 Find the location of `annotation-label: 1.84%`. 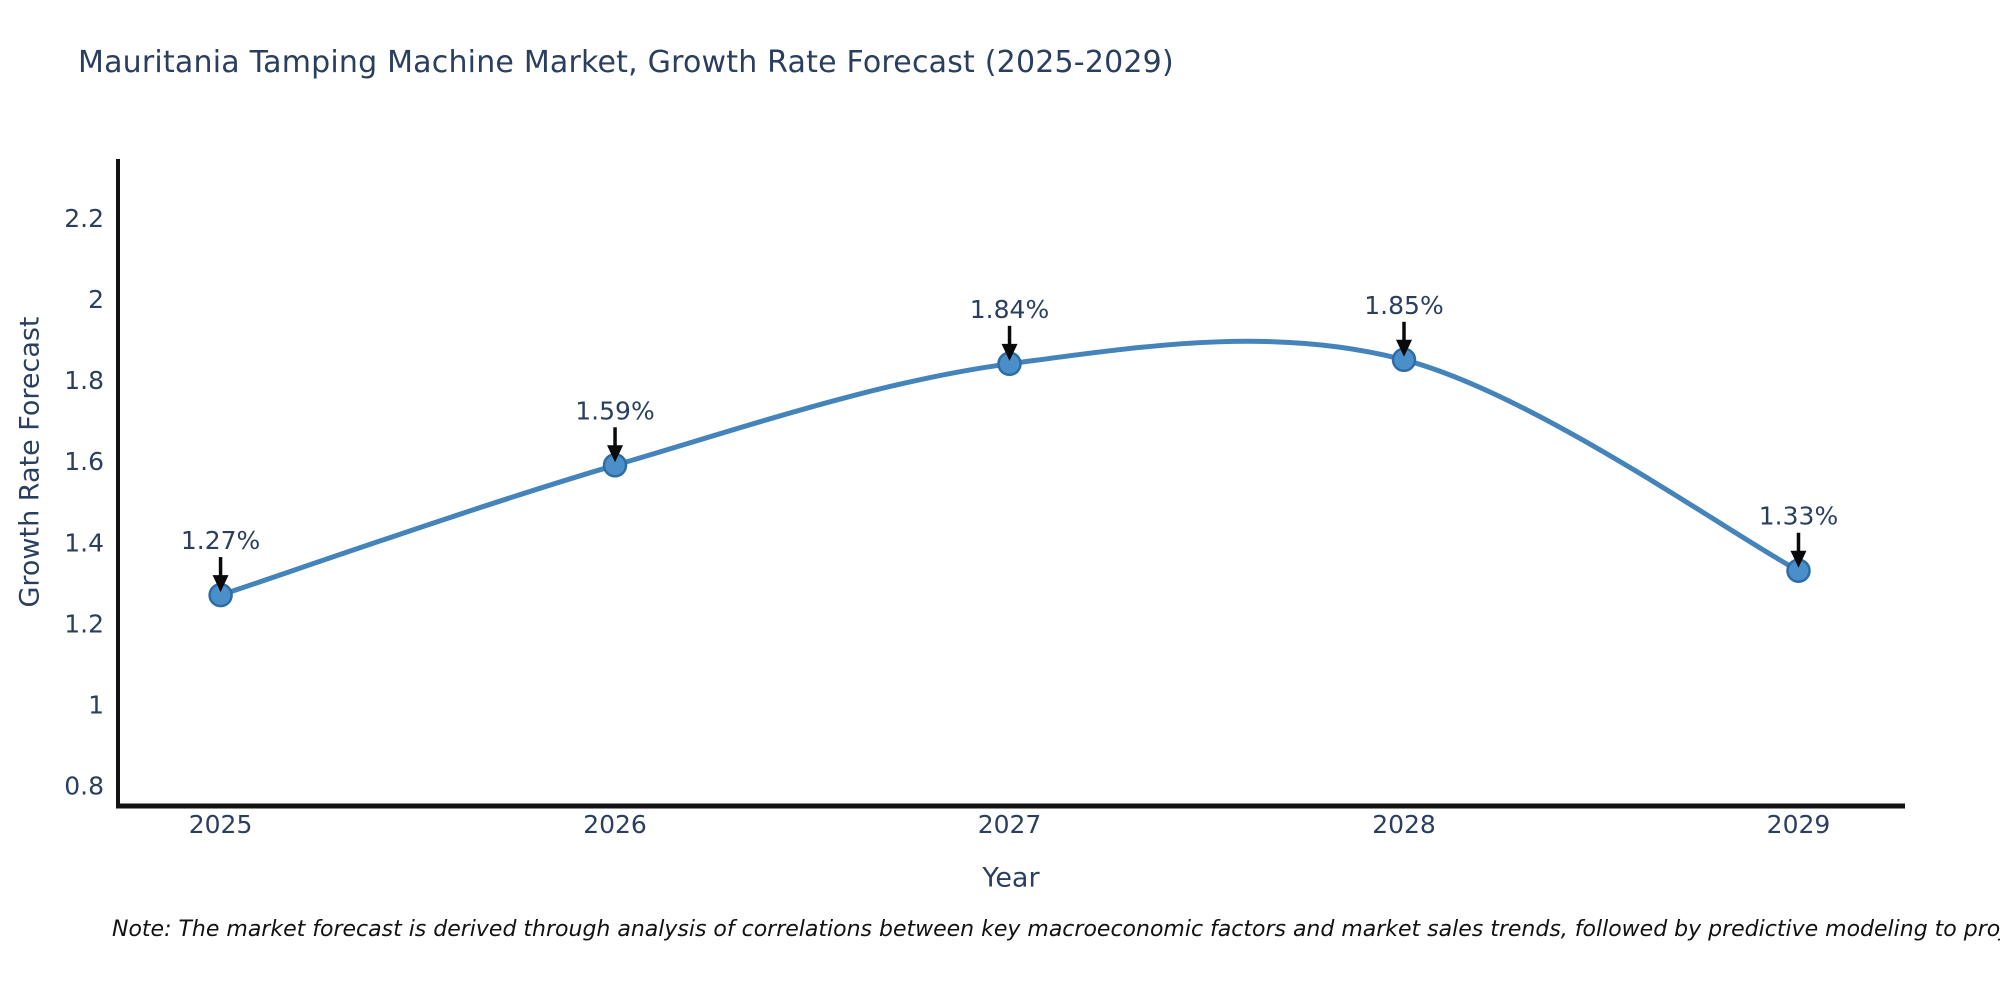

annotation-label: 1.84% is located at coordinates (1009, 309).